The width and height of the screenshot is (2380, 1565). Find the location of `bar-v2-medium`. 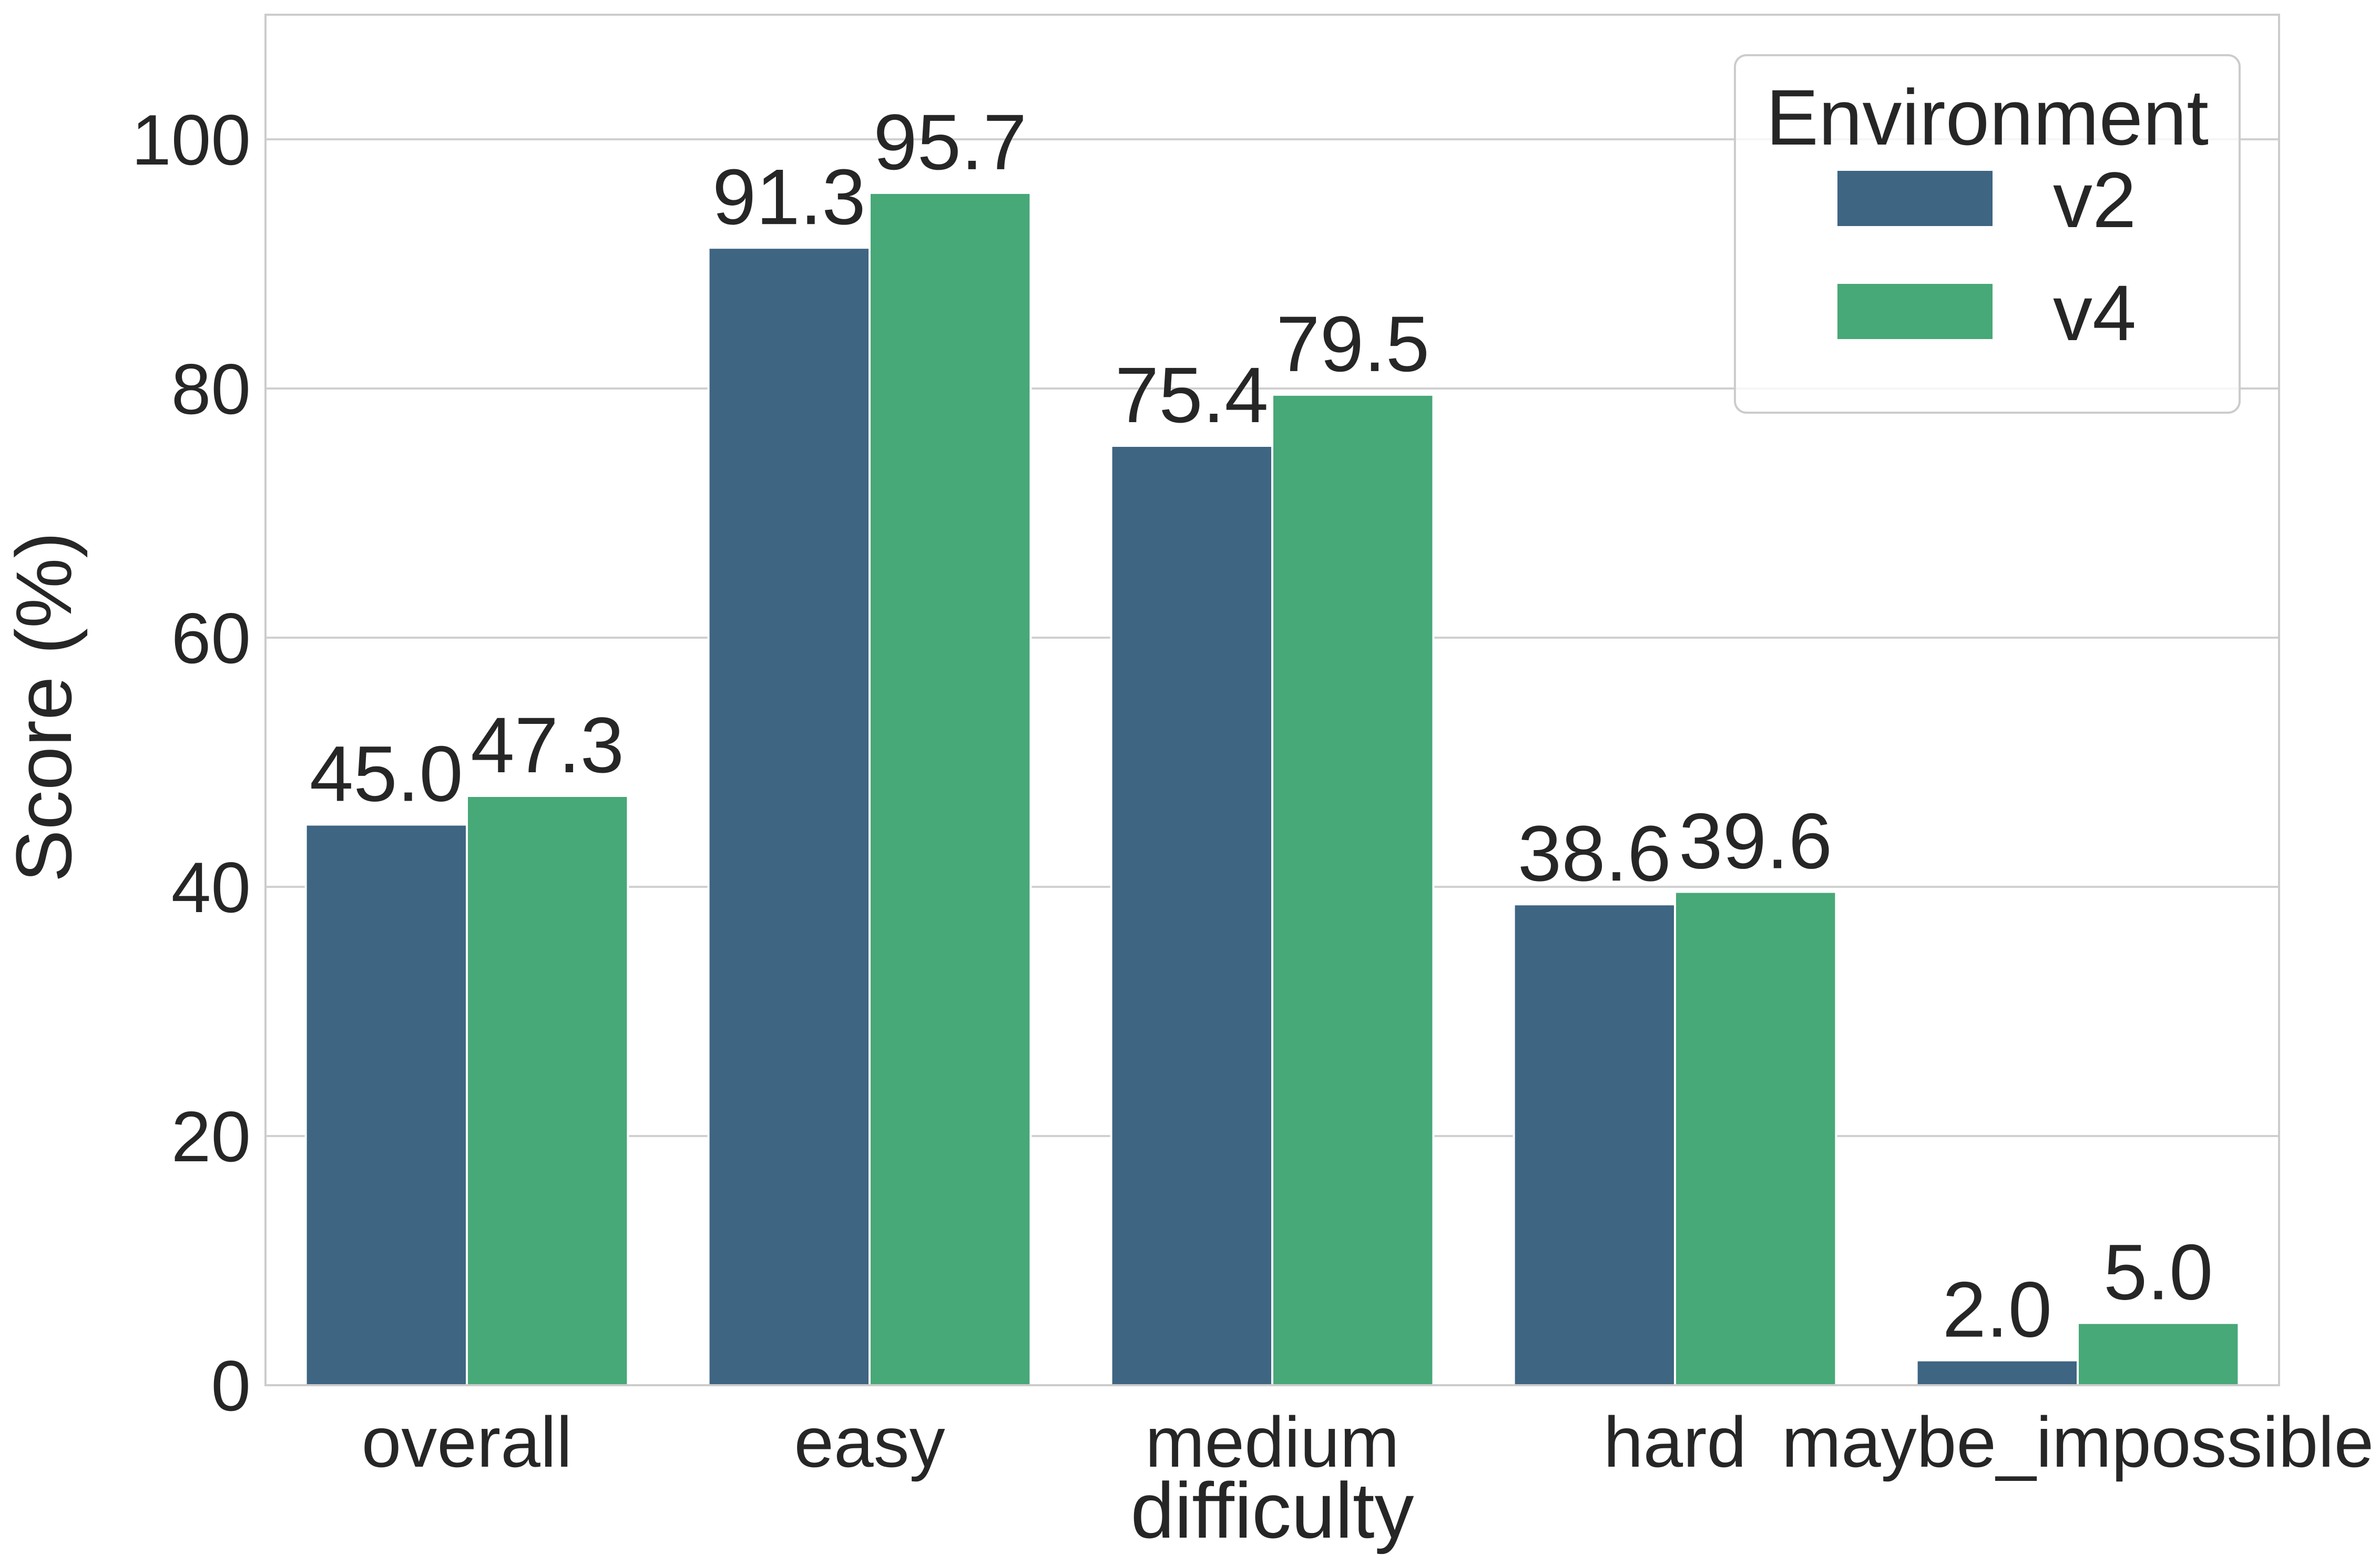

bar-v2-medium is located at coordinates (1192, 915).